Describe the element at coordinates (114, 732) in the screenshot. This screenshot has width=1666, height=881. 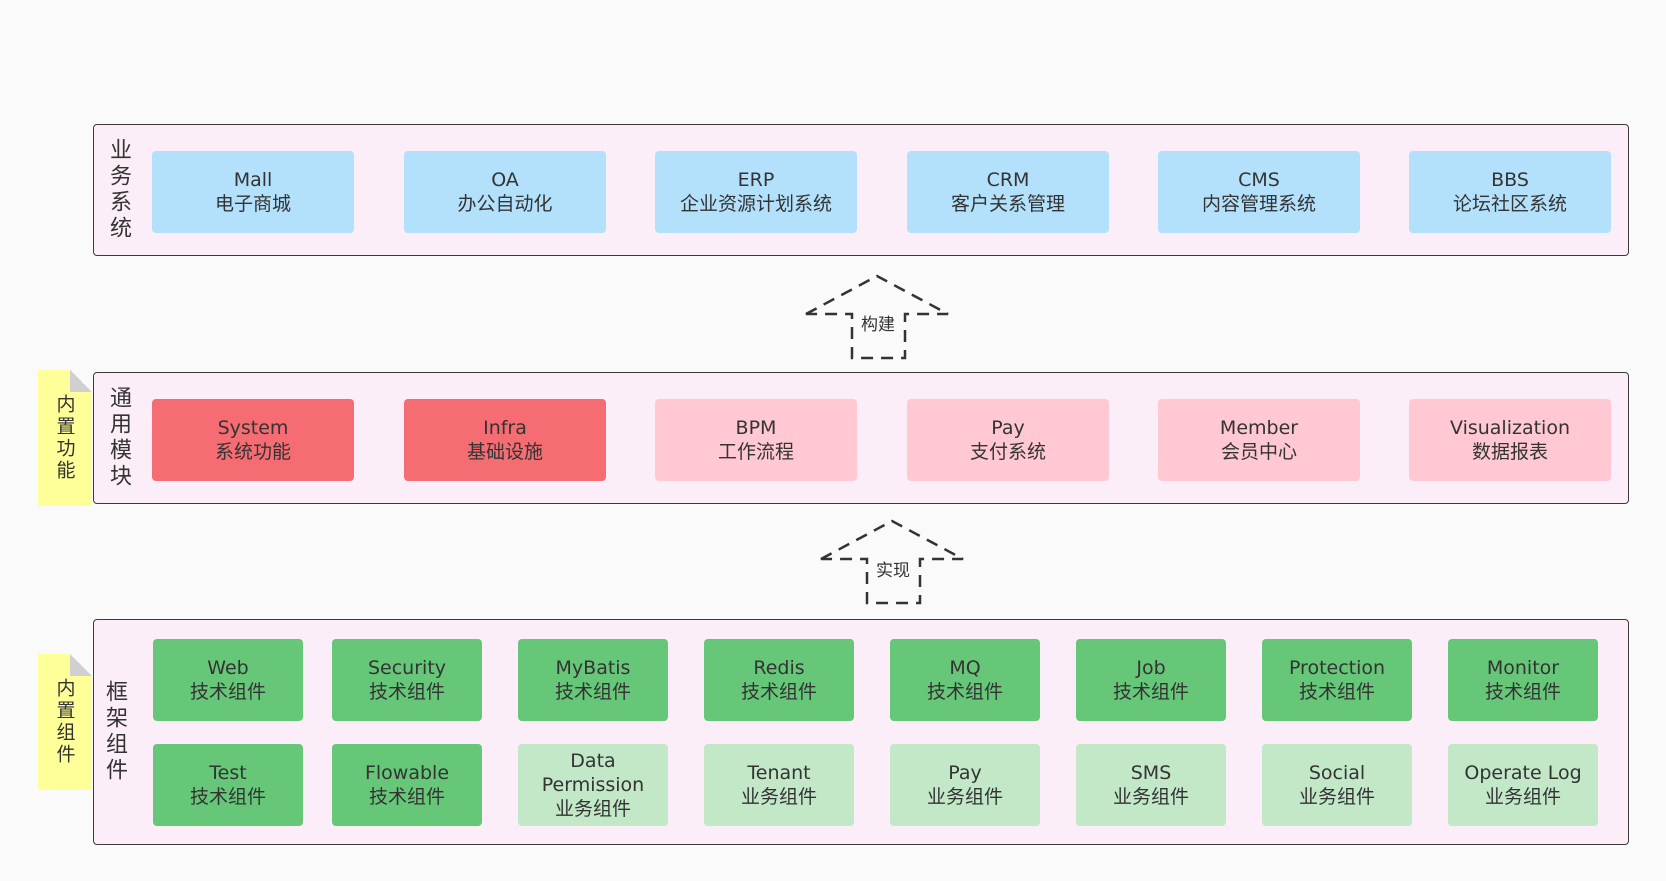
I see `framework-layer-title: 框架组件` at that location.